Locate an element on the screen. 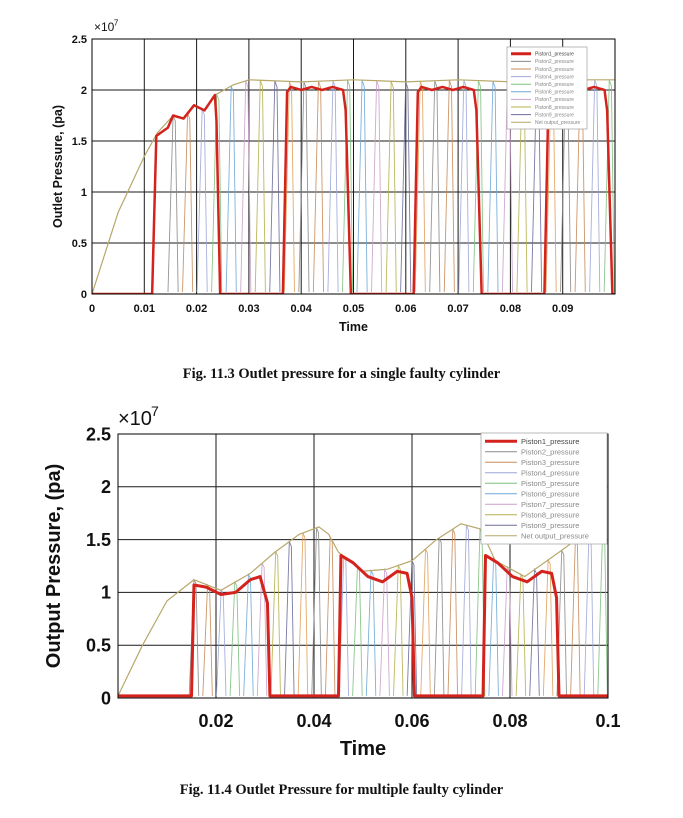 The image size is (683, 818). x-tick-label: 0.09 is located at coordinates (562, 309).